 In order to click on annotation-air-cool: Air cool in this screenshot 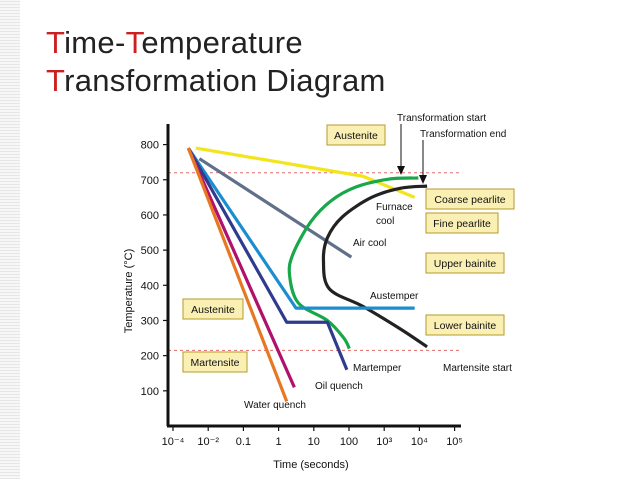, I will do `click(369, 243)`.